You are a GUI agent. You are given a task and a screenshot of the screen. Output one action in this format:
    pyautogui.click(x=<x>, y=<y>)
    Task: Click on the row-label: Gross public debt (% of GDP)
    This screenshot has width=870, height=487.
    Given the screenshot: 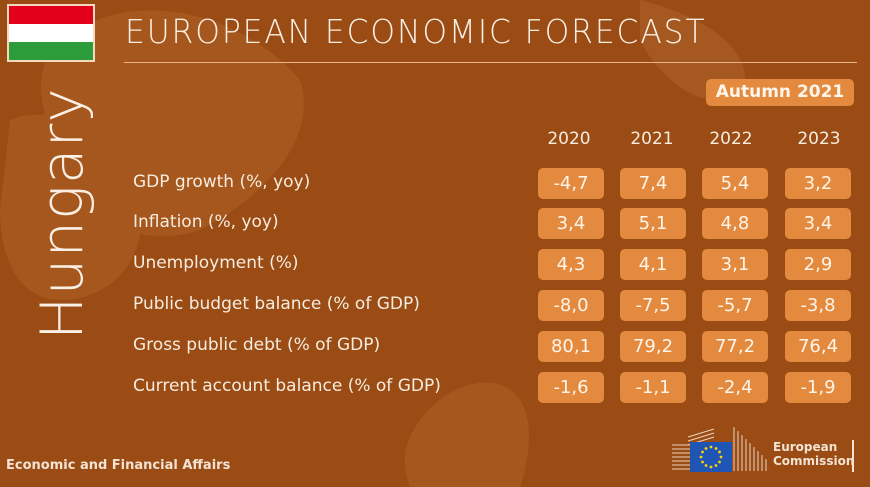 What is the action you would take?
    pyautogui.click(x=257, y=345)
    